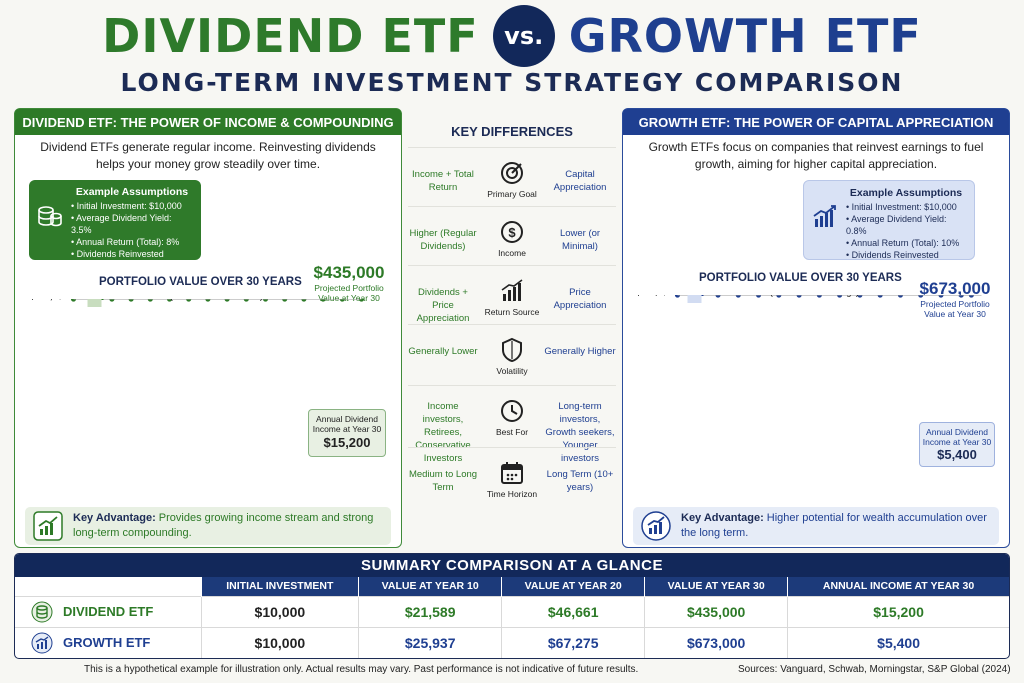  I want to click on vs-badge: vs., so click(523, 36).